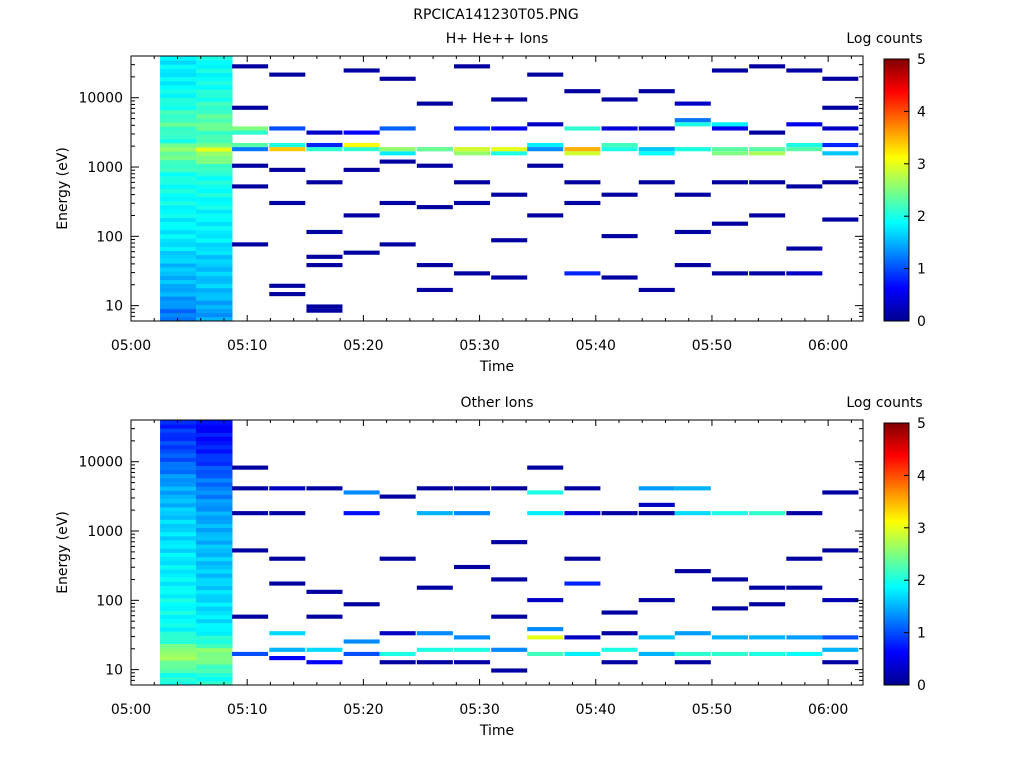  What do you see at coordinates (921, 476) in the screenshot?
I see `colorbar-tick-label: 4` at bounding box center [921, 476].